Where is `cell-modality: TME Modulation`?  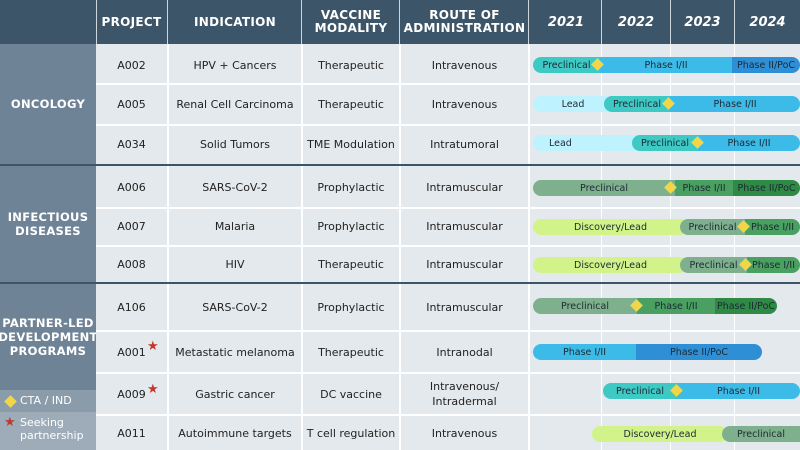
cell-modality: TME Modulation is located at coordinates (351, 144).